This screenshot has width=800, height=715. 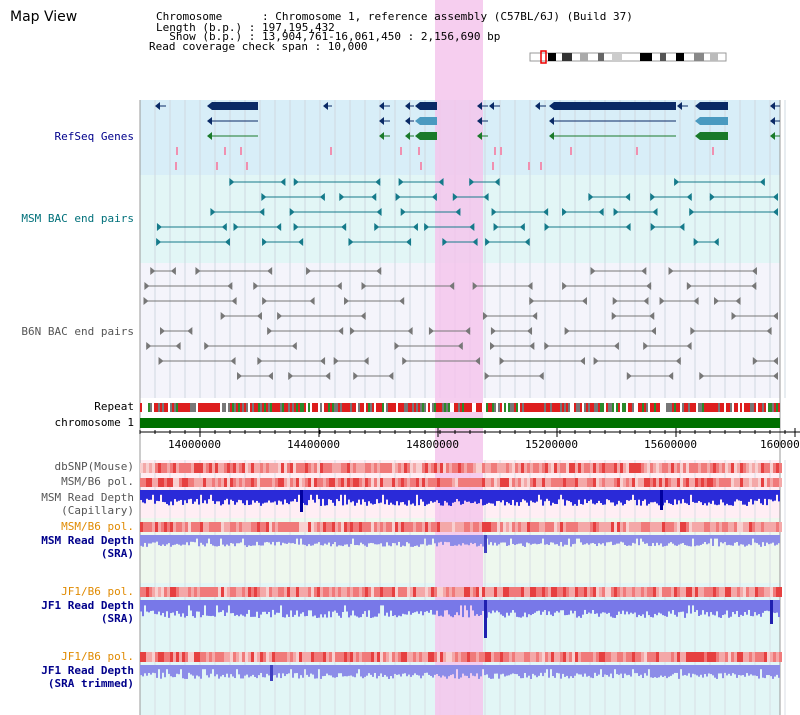 I want to click on page-title: Map View, so click(x=44, y=17).